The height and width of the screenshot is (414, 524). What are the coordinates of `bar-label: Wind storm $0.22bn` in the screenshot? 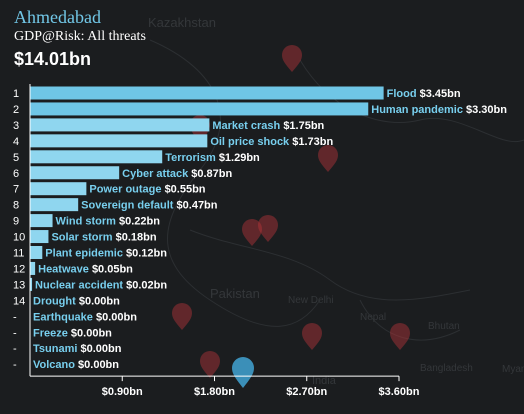 It's located at (108, 222).